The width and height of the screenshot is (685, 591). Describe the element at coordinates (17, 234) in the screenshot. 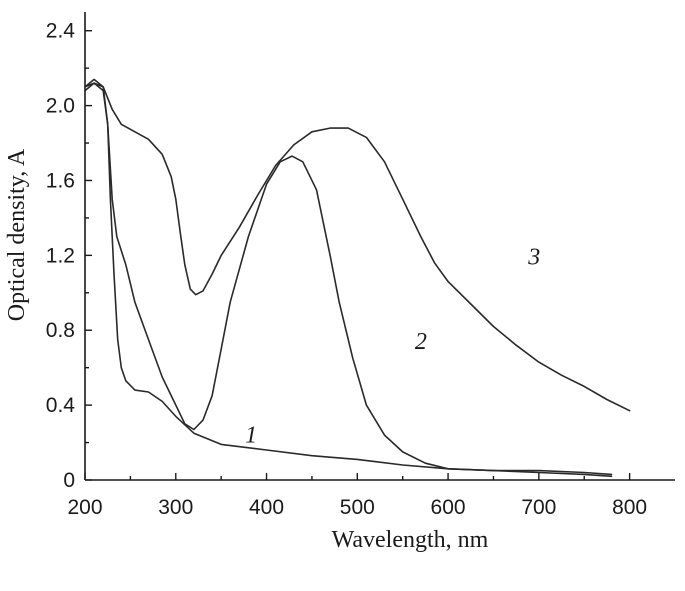

I see `y-axis-title: Optical density, A` at that location.